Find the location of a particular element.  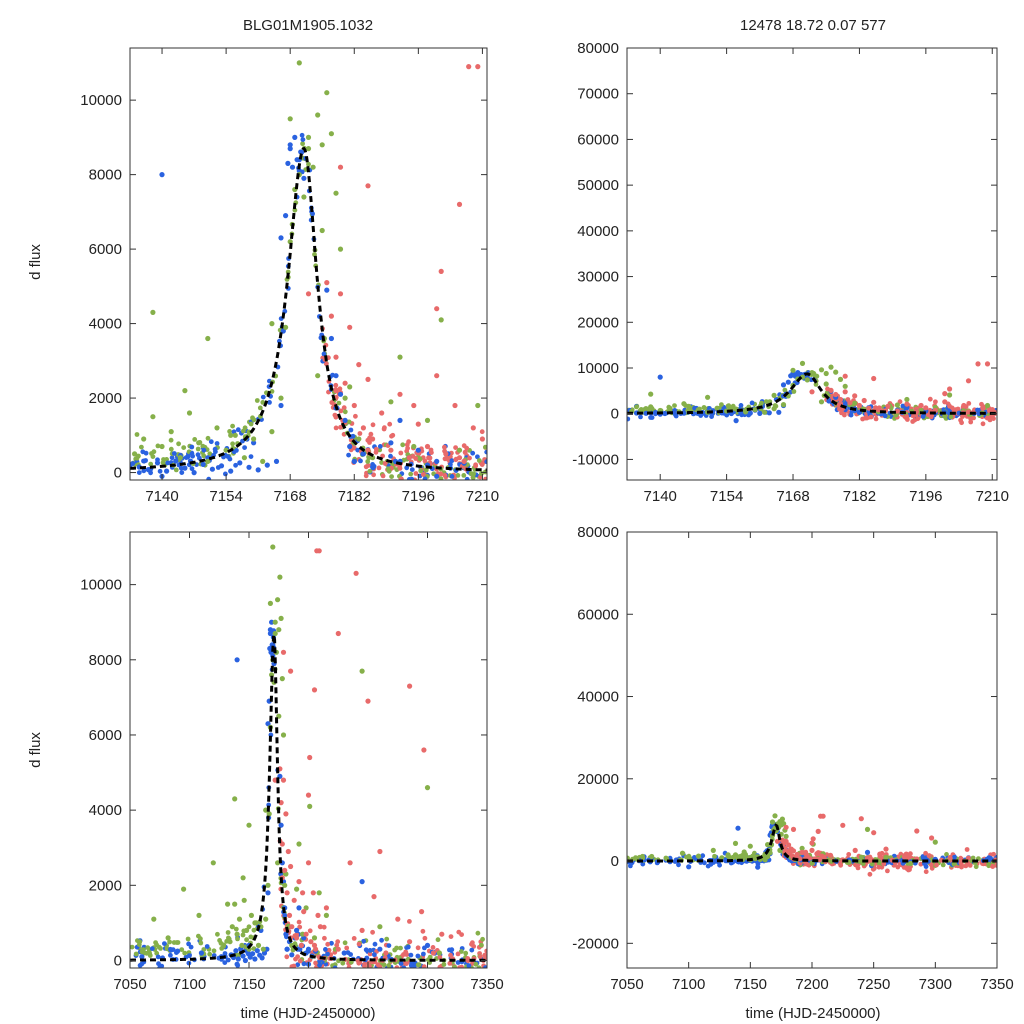

y-tick-label: 6000 is located at coordinates (105, 735).